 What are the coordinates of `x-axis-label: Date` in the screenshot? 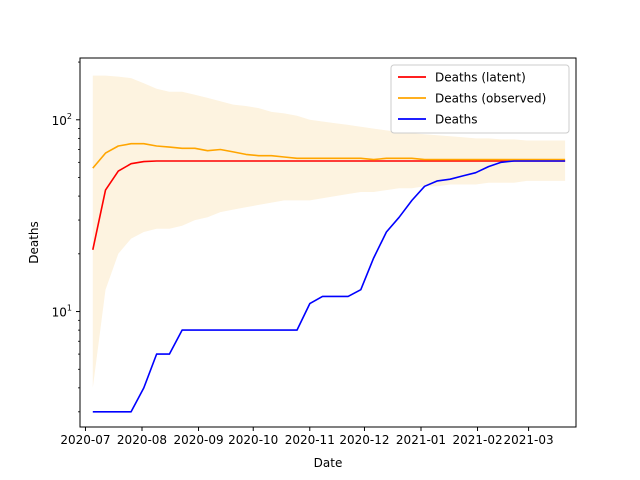 It's located at (328, 463).